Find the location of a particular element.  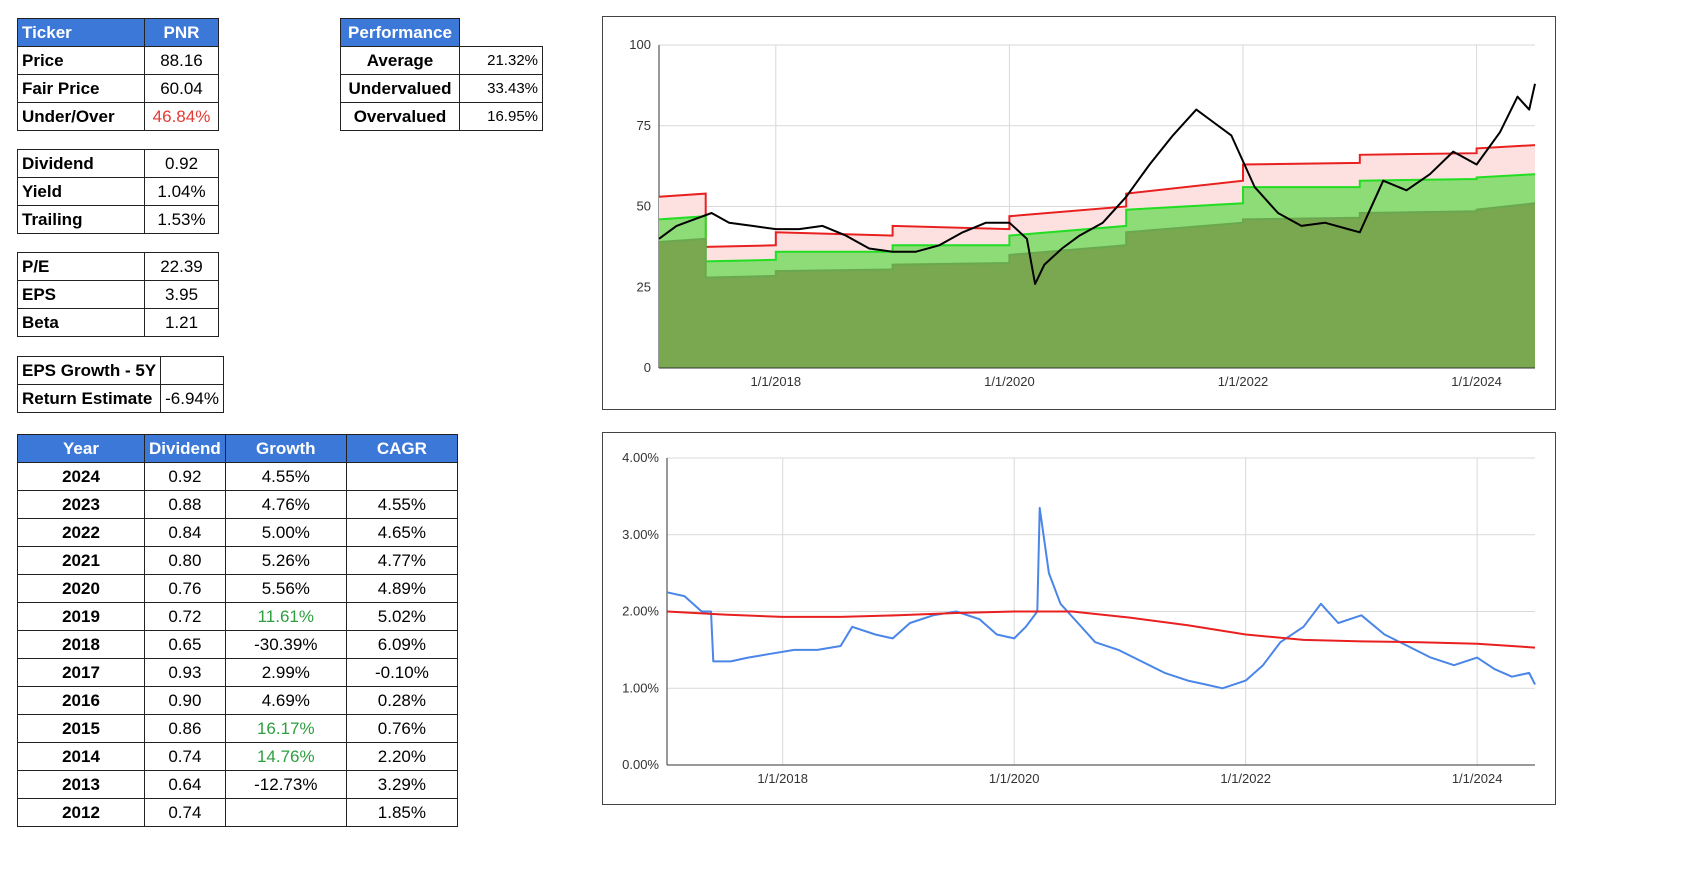

y-tick-label: 3.00% is located at coordinates (640, 534).